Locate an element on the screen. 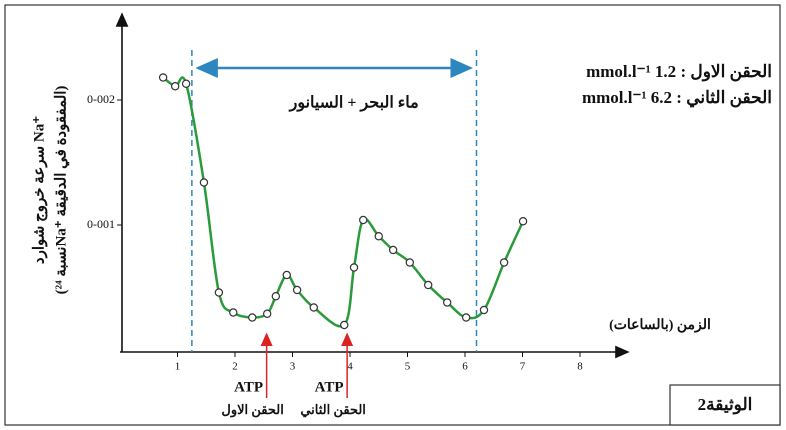  range-label: ماء البحر + السيانور is located at coordinates (354, 104).